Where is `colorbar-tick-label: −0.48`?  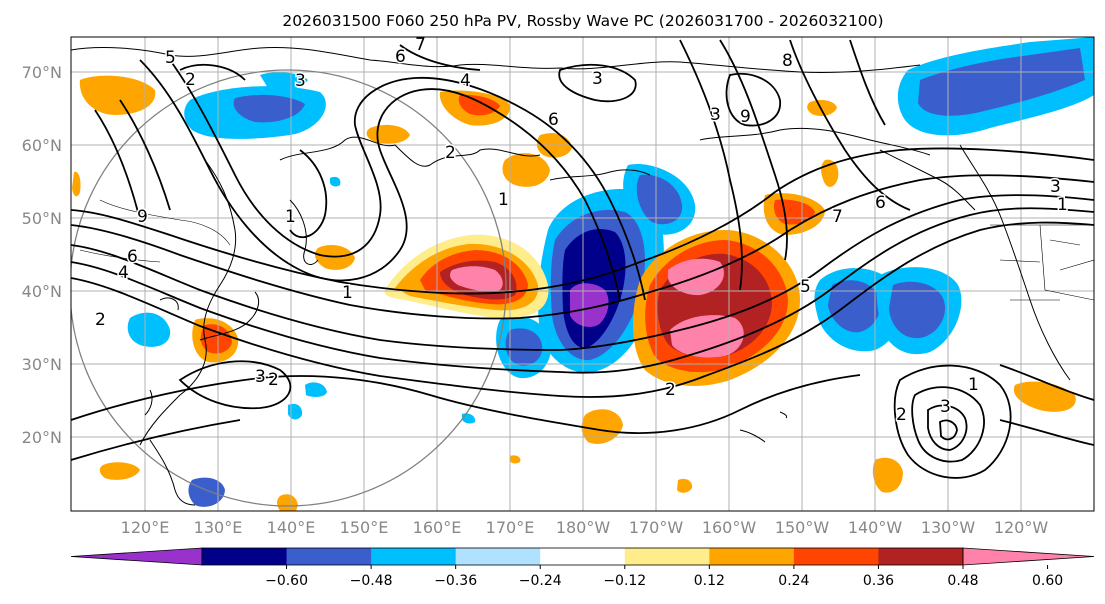 colorbar-tick-label: −0.48 is located at coordinates (371, 581).